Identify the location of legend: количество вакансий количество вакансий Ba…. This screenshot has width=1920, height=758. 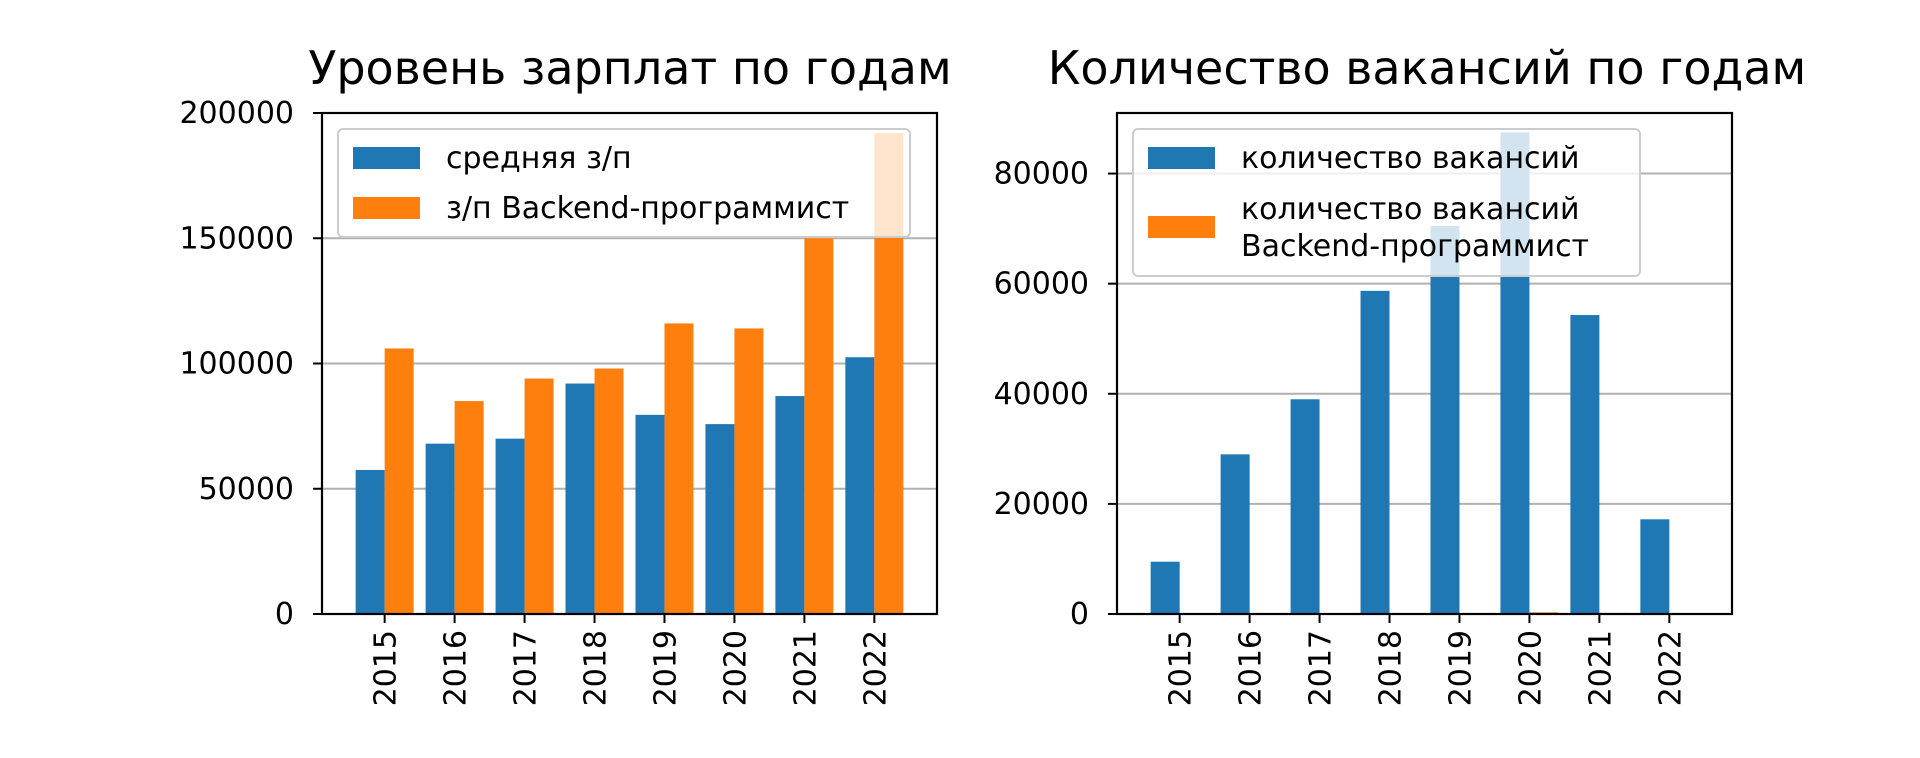
(1386, 202).